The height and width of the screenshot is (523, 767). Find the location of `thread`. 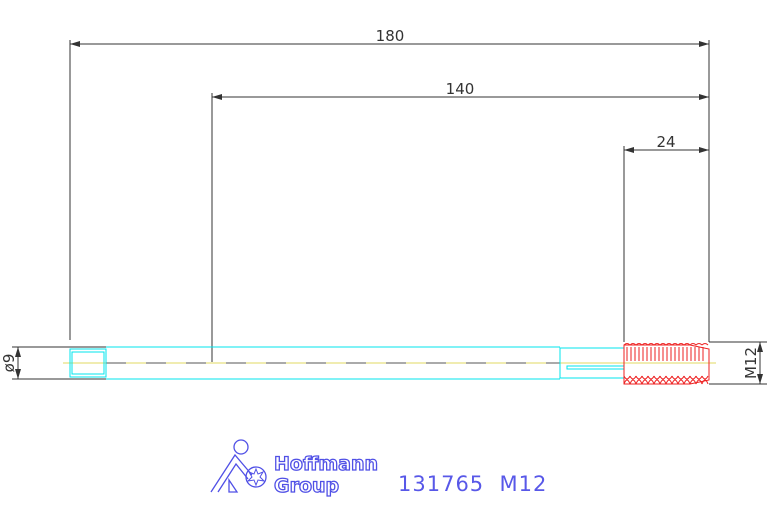

thread is located at coordinates (666, 364).